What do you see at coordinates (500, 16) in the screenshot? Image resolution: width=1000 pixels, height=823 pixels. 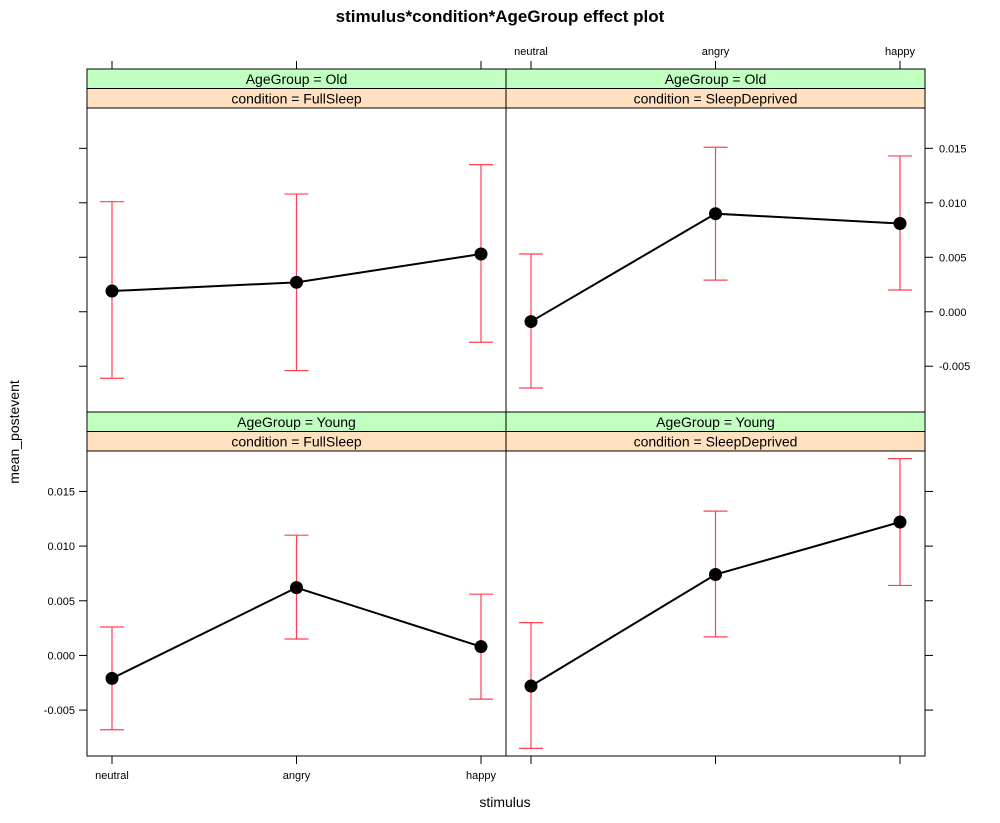 I see `chart-title: stimulus*condition*AgeGroup effect plot` at bounding box center [500, 16].